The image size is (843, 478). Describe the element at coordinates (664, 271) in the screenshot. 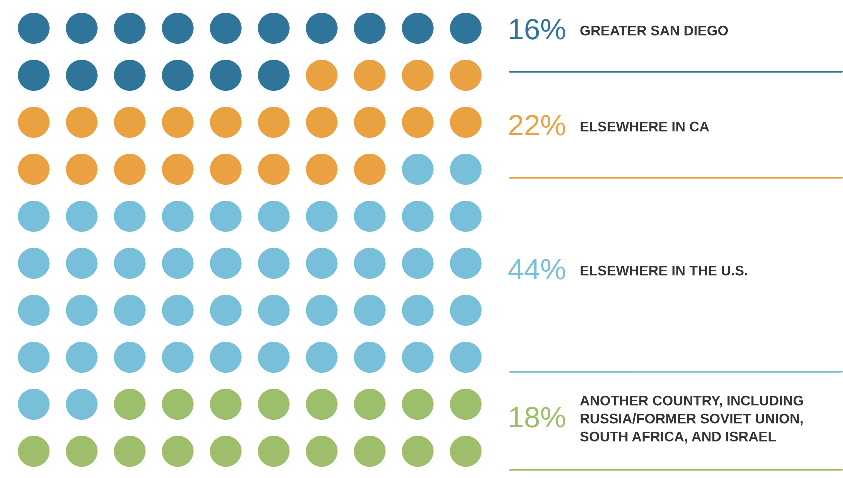

I see `category-label: ELSEWHERE IN THE U.S.` at that location.